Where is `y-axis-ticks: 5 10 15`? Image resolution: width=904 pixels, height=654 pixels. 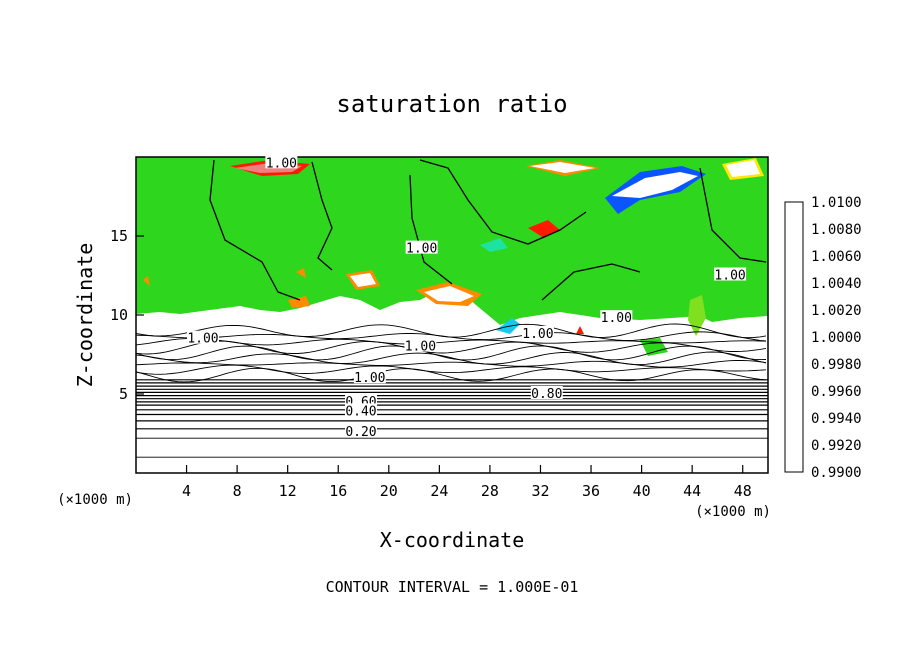
y-axis-ticks: 5 10 15 is located at coordinates (127, 315).